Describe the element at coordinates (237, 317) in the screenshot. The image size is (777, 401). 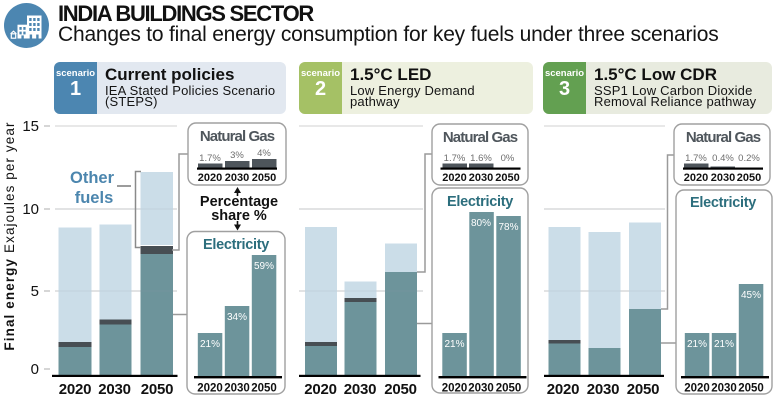
I see `svg-text: 34%` at that location.